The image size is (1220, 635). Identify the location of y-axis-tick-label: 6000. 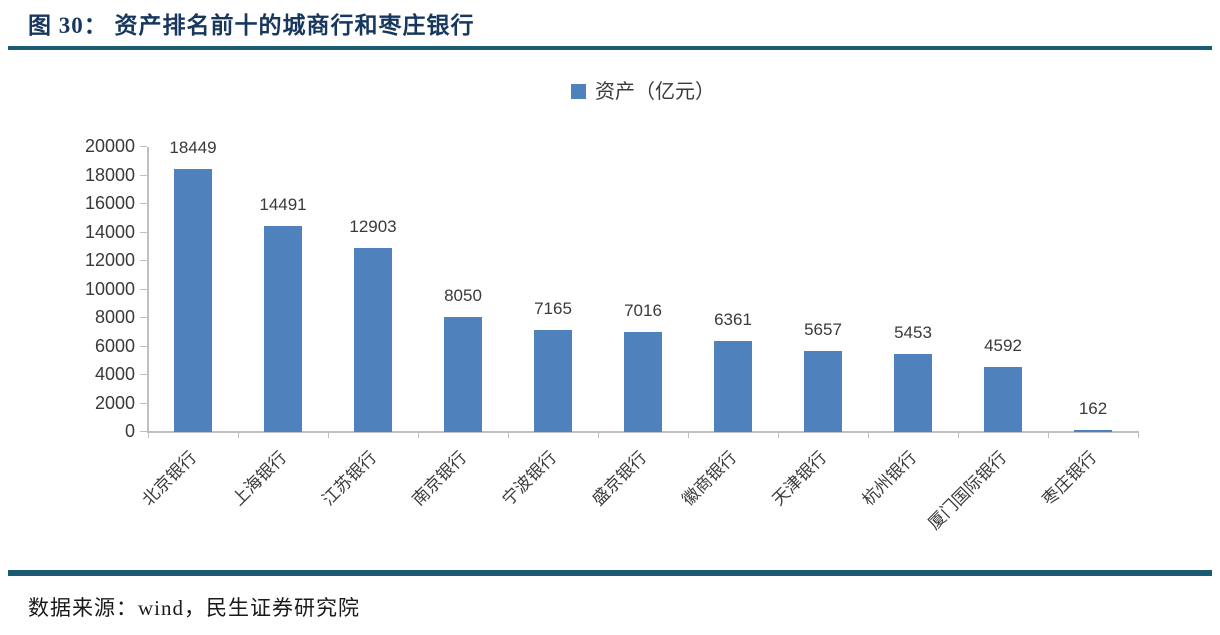
(114, 346).